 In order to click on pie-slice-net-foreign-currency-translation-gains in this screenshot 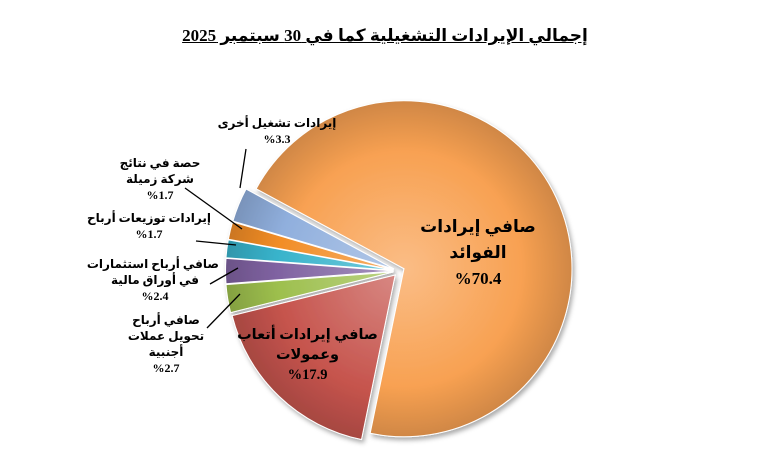, I will do `click(309, 292)`.